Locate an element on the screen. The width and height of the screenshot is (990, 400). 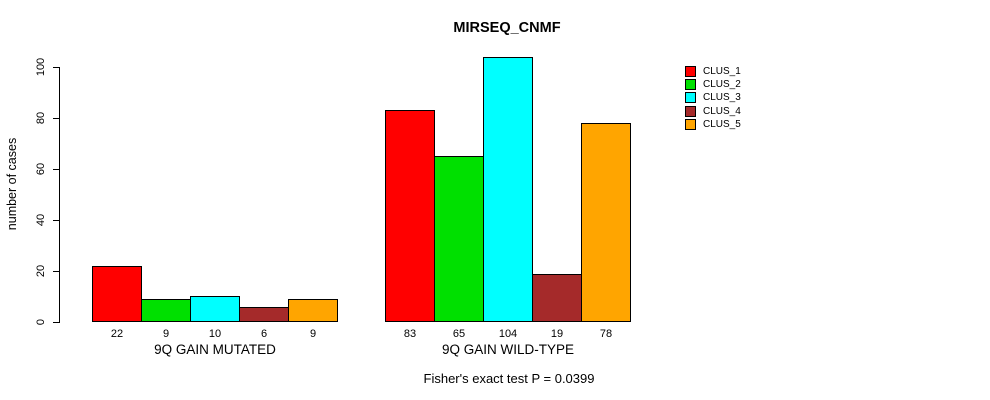
y-tick-label: 0 is located at coordinates (41, 322).